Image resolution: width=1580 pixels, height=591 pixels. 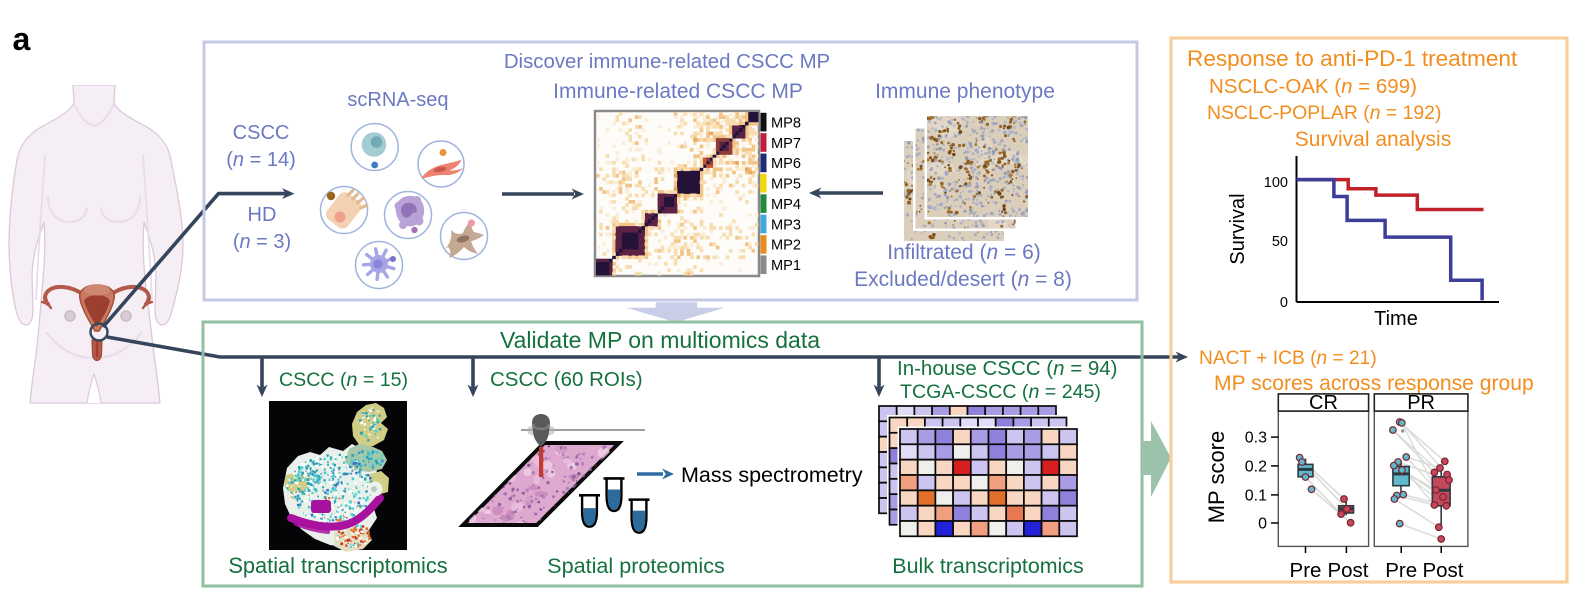 What do you see at coordinates (1256, 495) in the screenshot?
I see `svg-text: 0.1` at bounding box center [1256, 495].